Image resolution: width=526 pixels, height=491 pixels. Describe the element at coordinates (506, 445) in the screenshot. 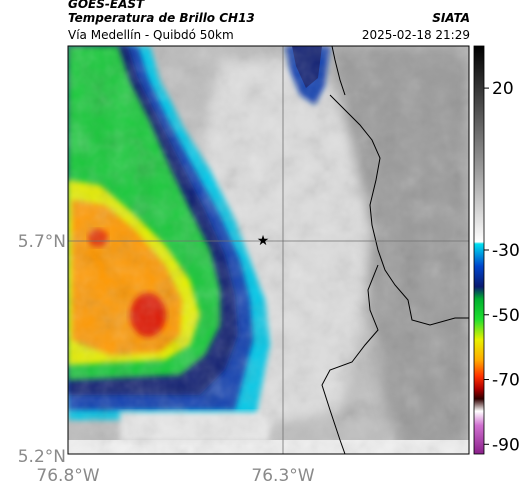

I see `colorbar-tick-label: -90` at that location.